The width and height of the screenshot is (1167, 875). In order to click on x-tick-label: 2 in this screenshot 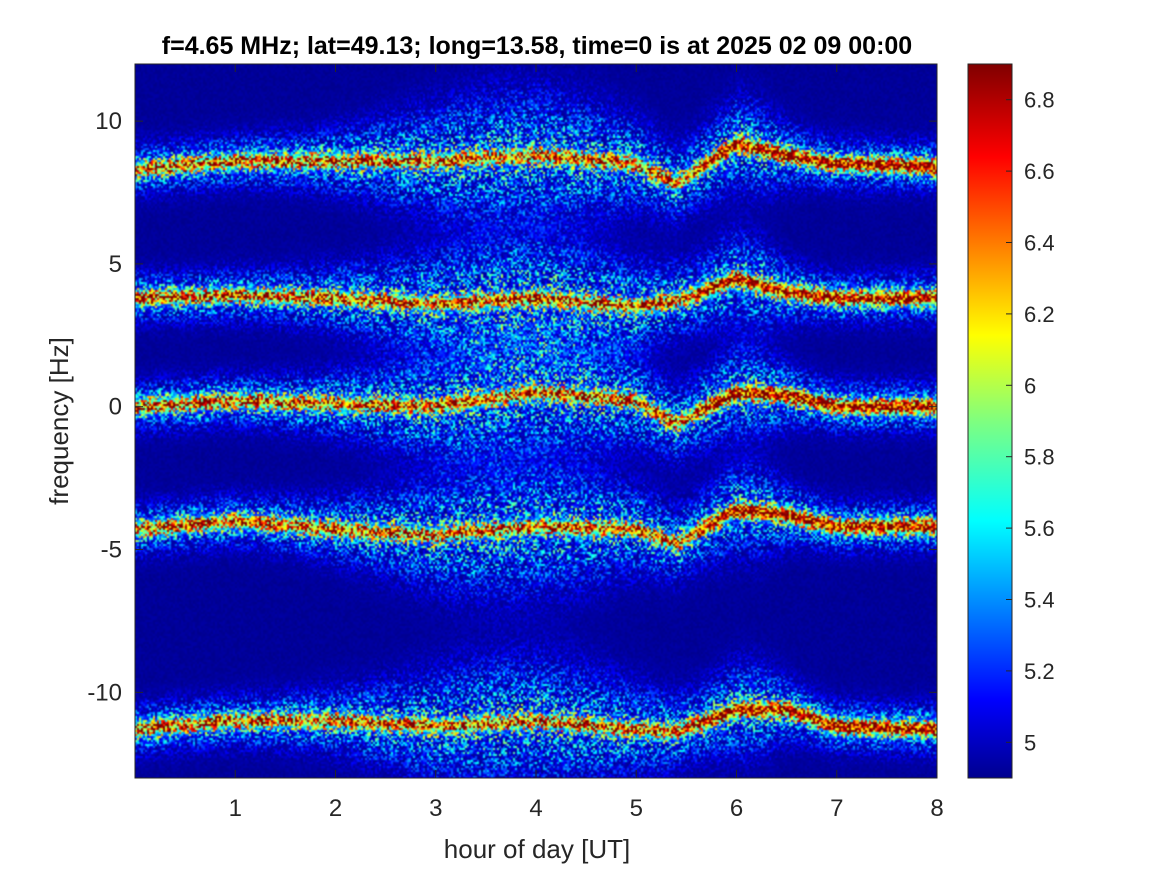, I will do `click(335, 808)`.